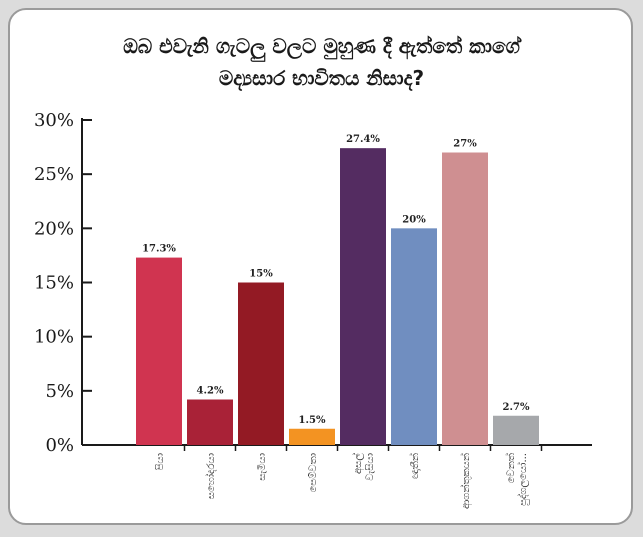  What do you see at coordinates (59, 445) in the screenshot?
I see `y-tick-label: 0%` at bounding box center [59, 445].